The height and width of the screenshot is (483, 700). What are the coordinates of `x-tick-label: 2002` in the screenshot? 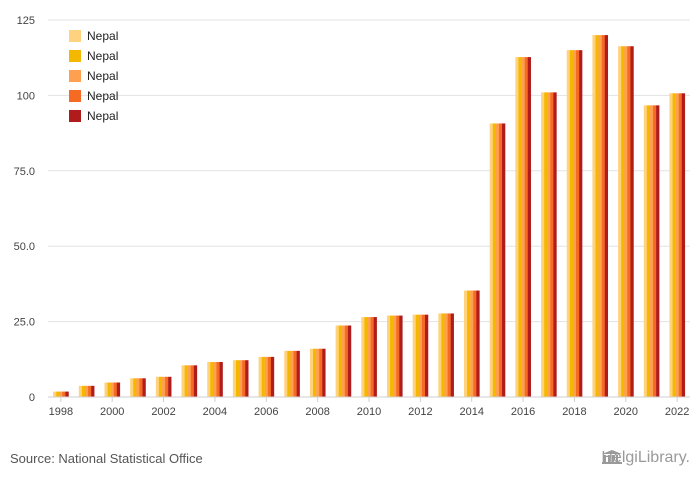 It's located at (163, 412).